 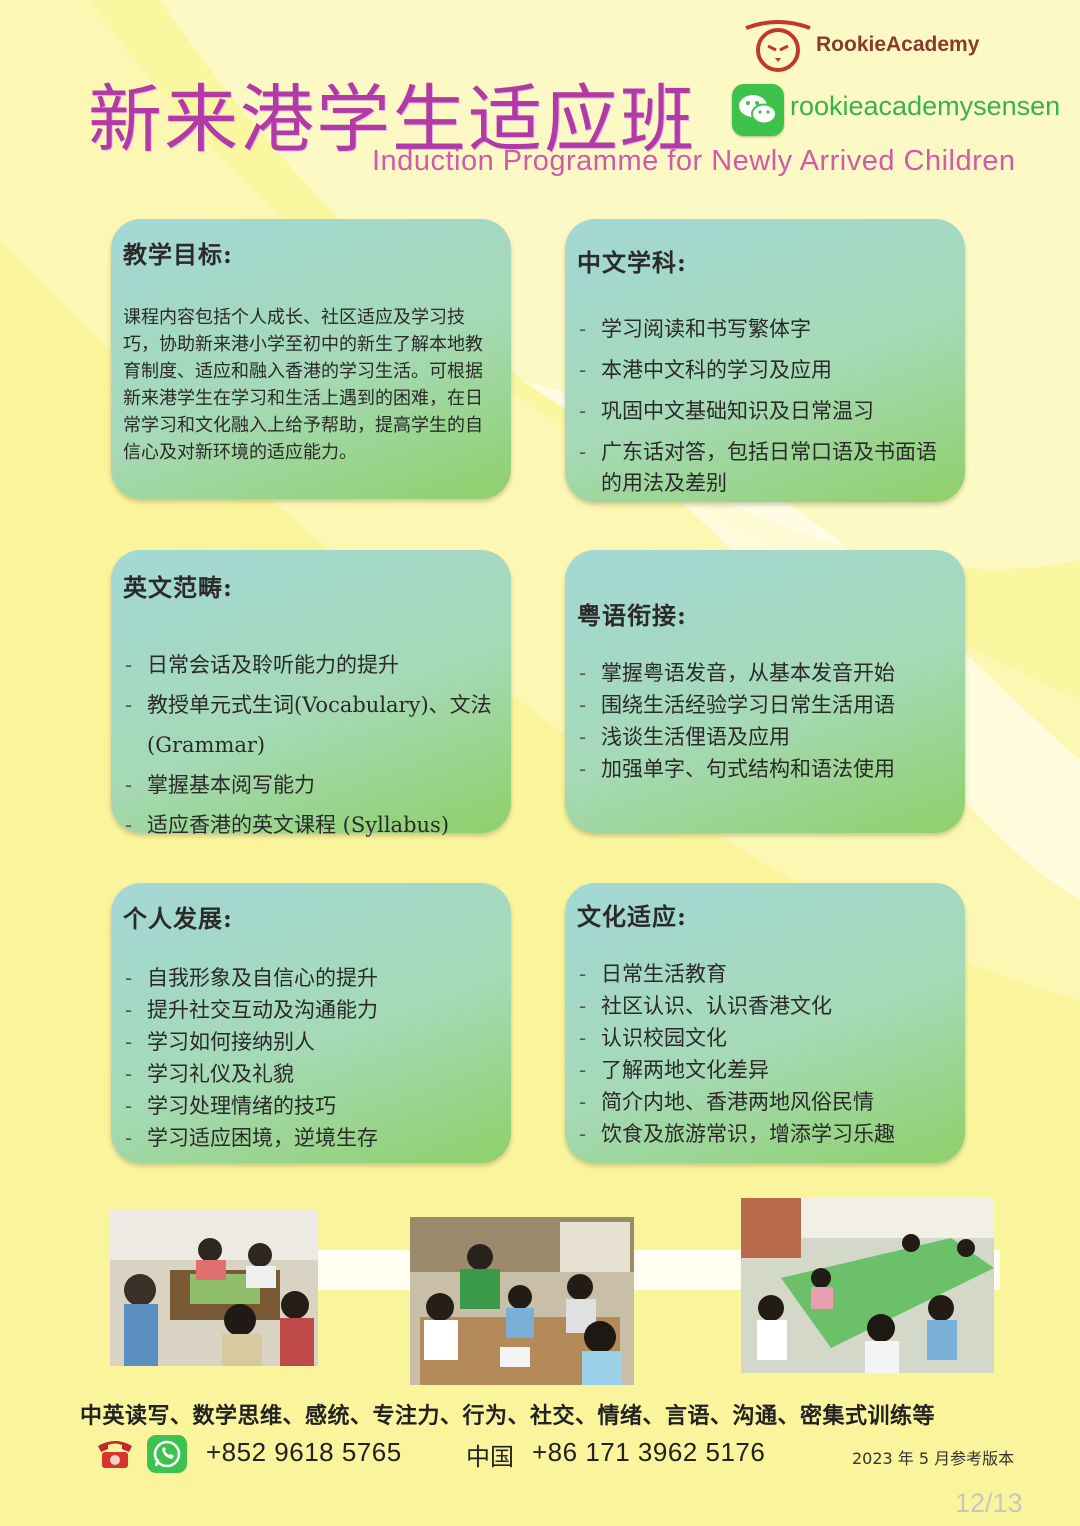 What do you see at coordinates (311, 1010) in the screenshot?
I see `list-item: 提升社交互动及沟通能力` at bounding box center [311, 1010].